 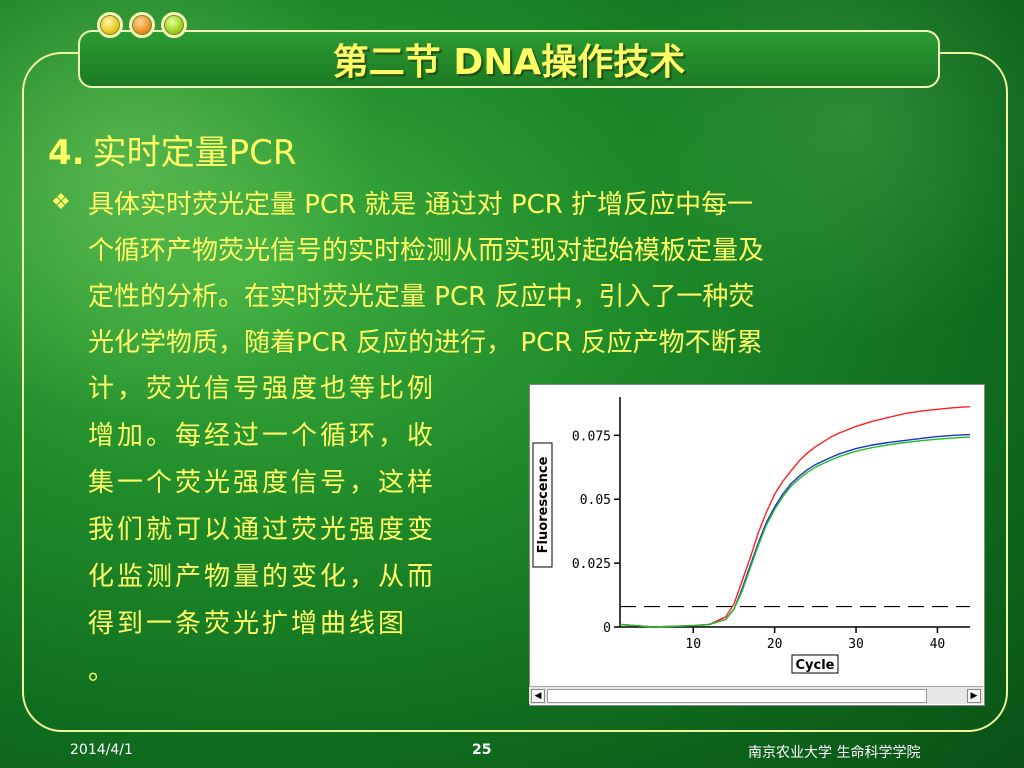 What do you see at coordinates (194, 153) in the screenshot?
I see `heading-text: 实时定量PCR` at bounding box center [194, 153].